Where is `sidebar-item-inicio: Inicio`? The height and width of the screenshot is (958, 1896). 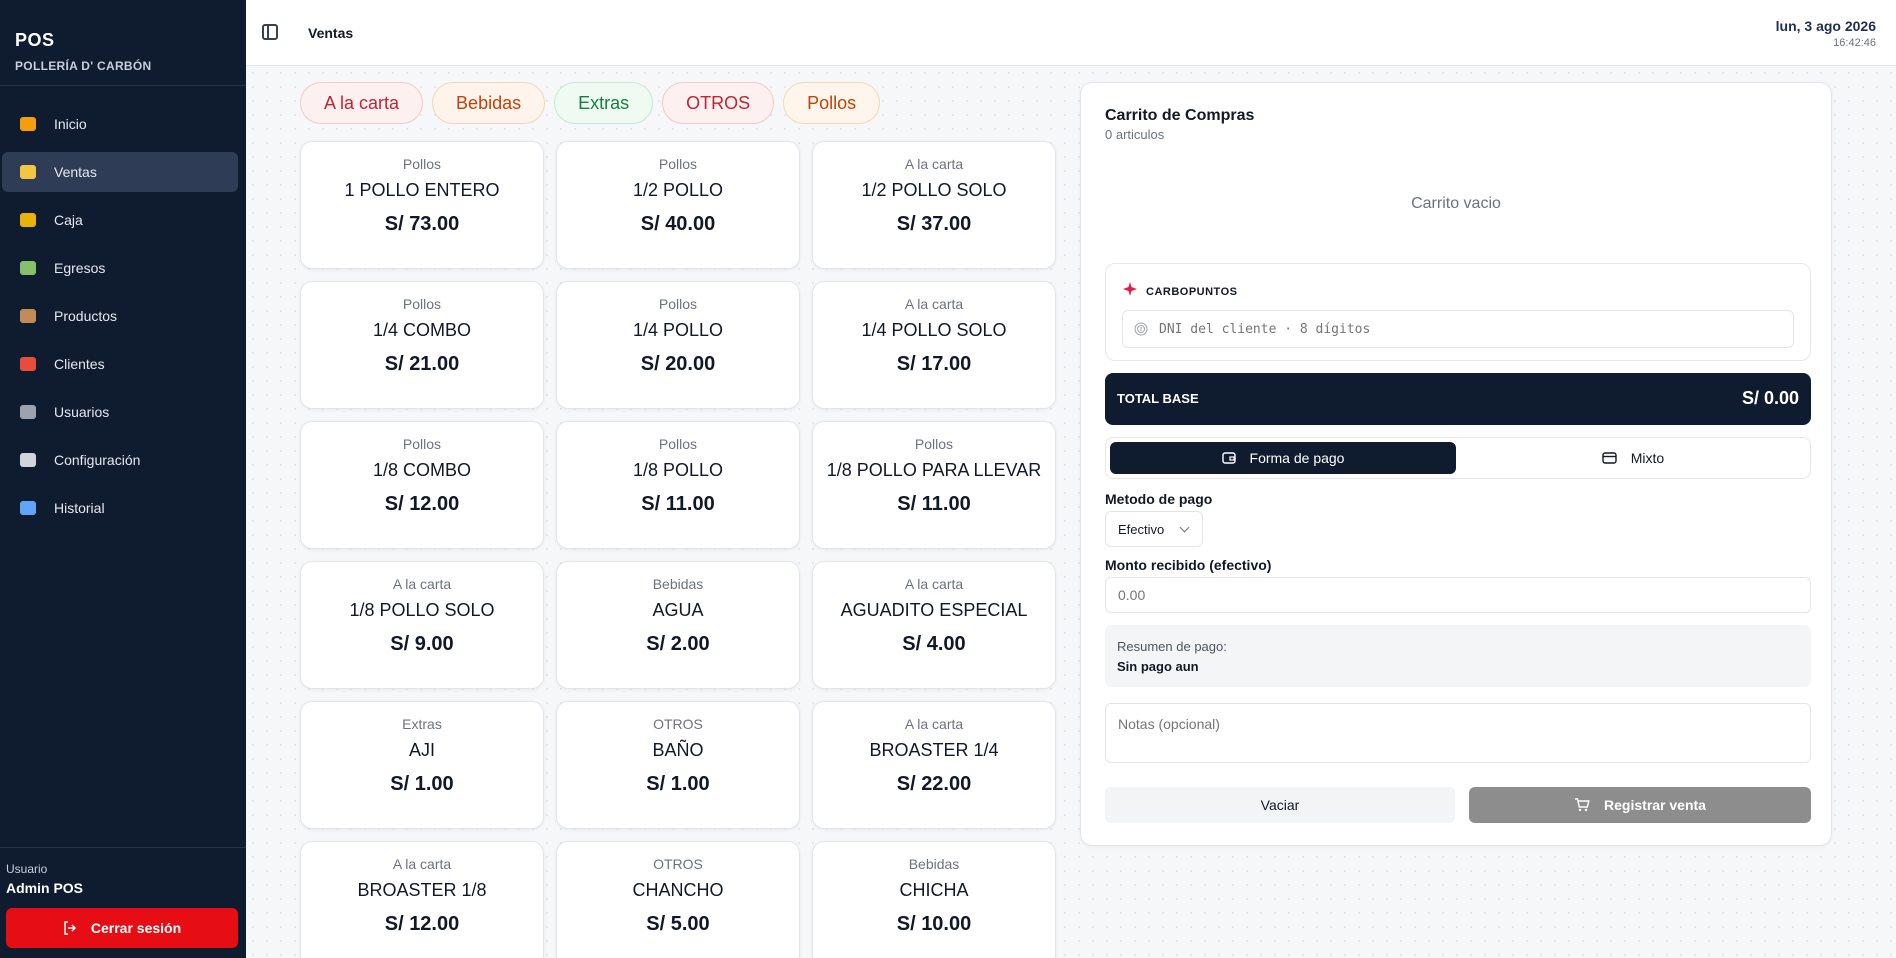
sidebar-item-inicio: Inicio is located at coordinates (120, 124).